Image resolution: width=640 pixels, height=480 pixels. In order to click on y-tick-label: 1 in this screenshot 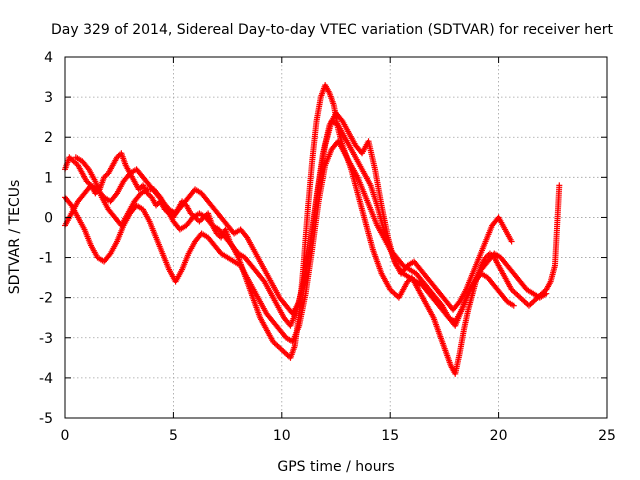, I will do `click(48, 178)`.